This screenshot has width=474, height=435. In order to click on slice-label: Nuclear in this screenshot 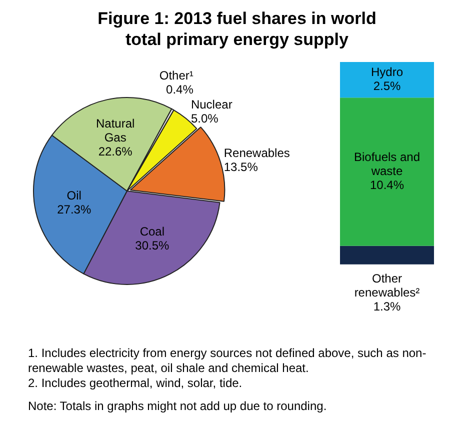, I will do `click(211, 105)`.